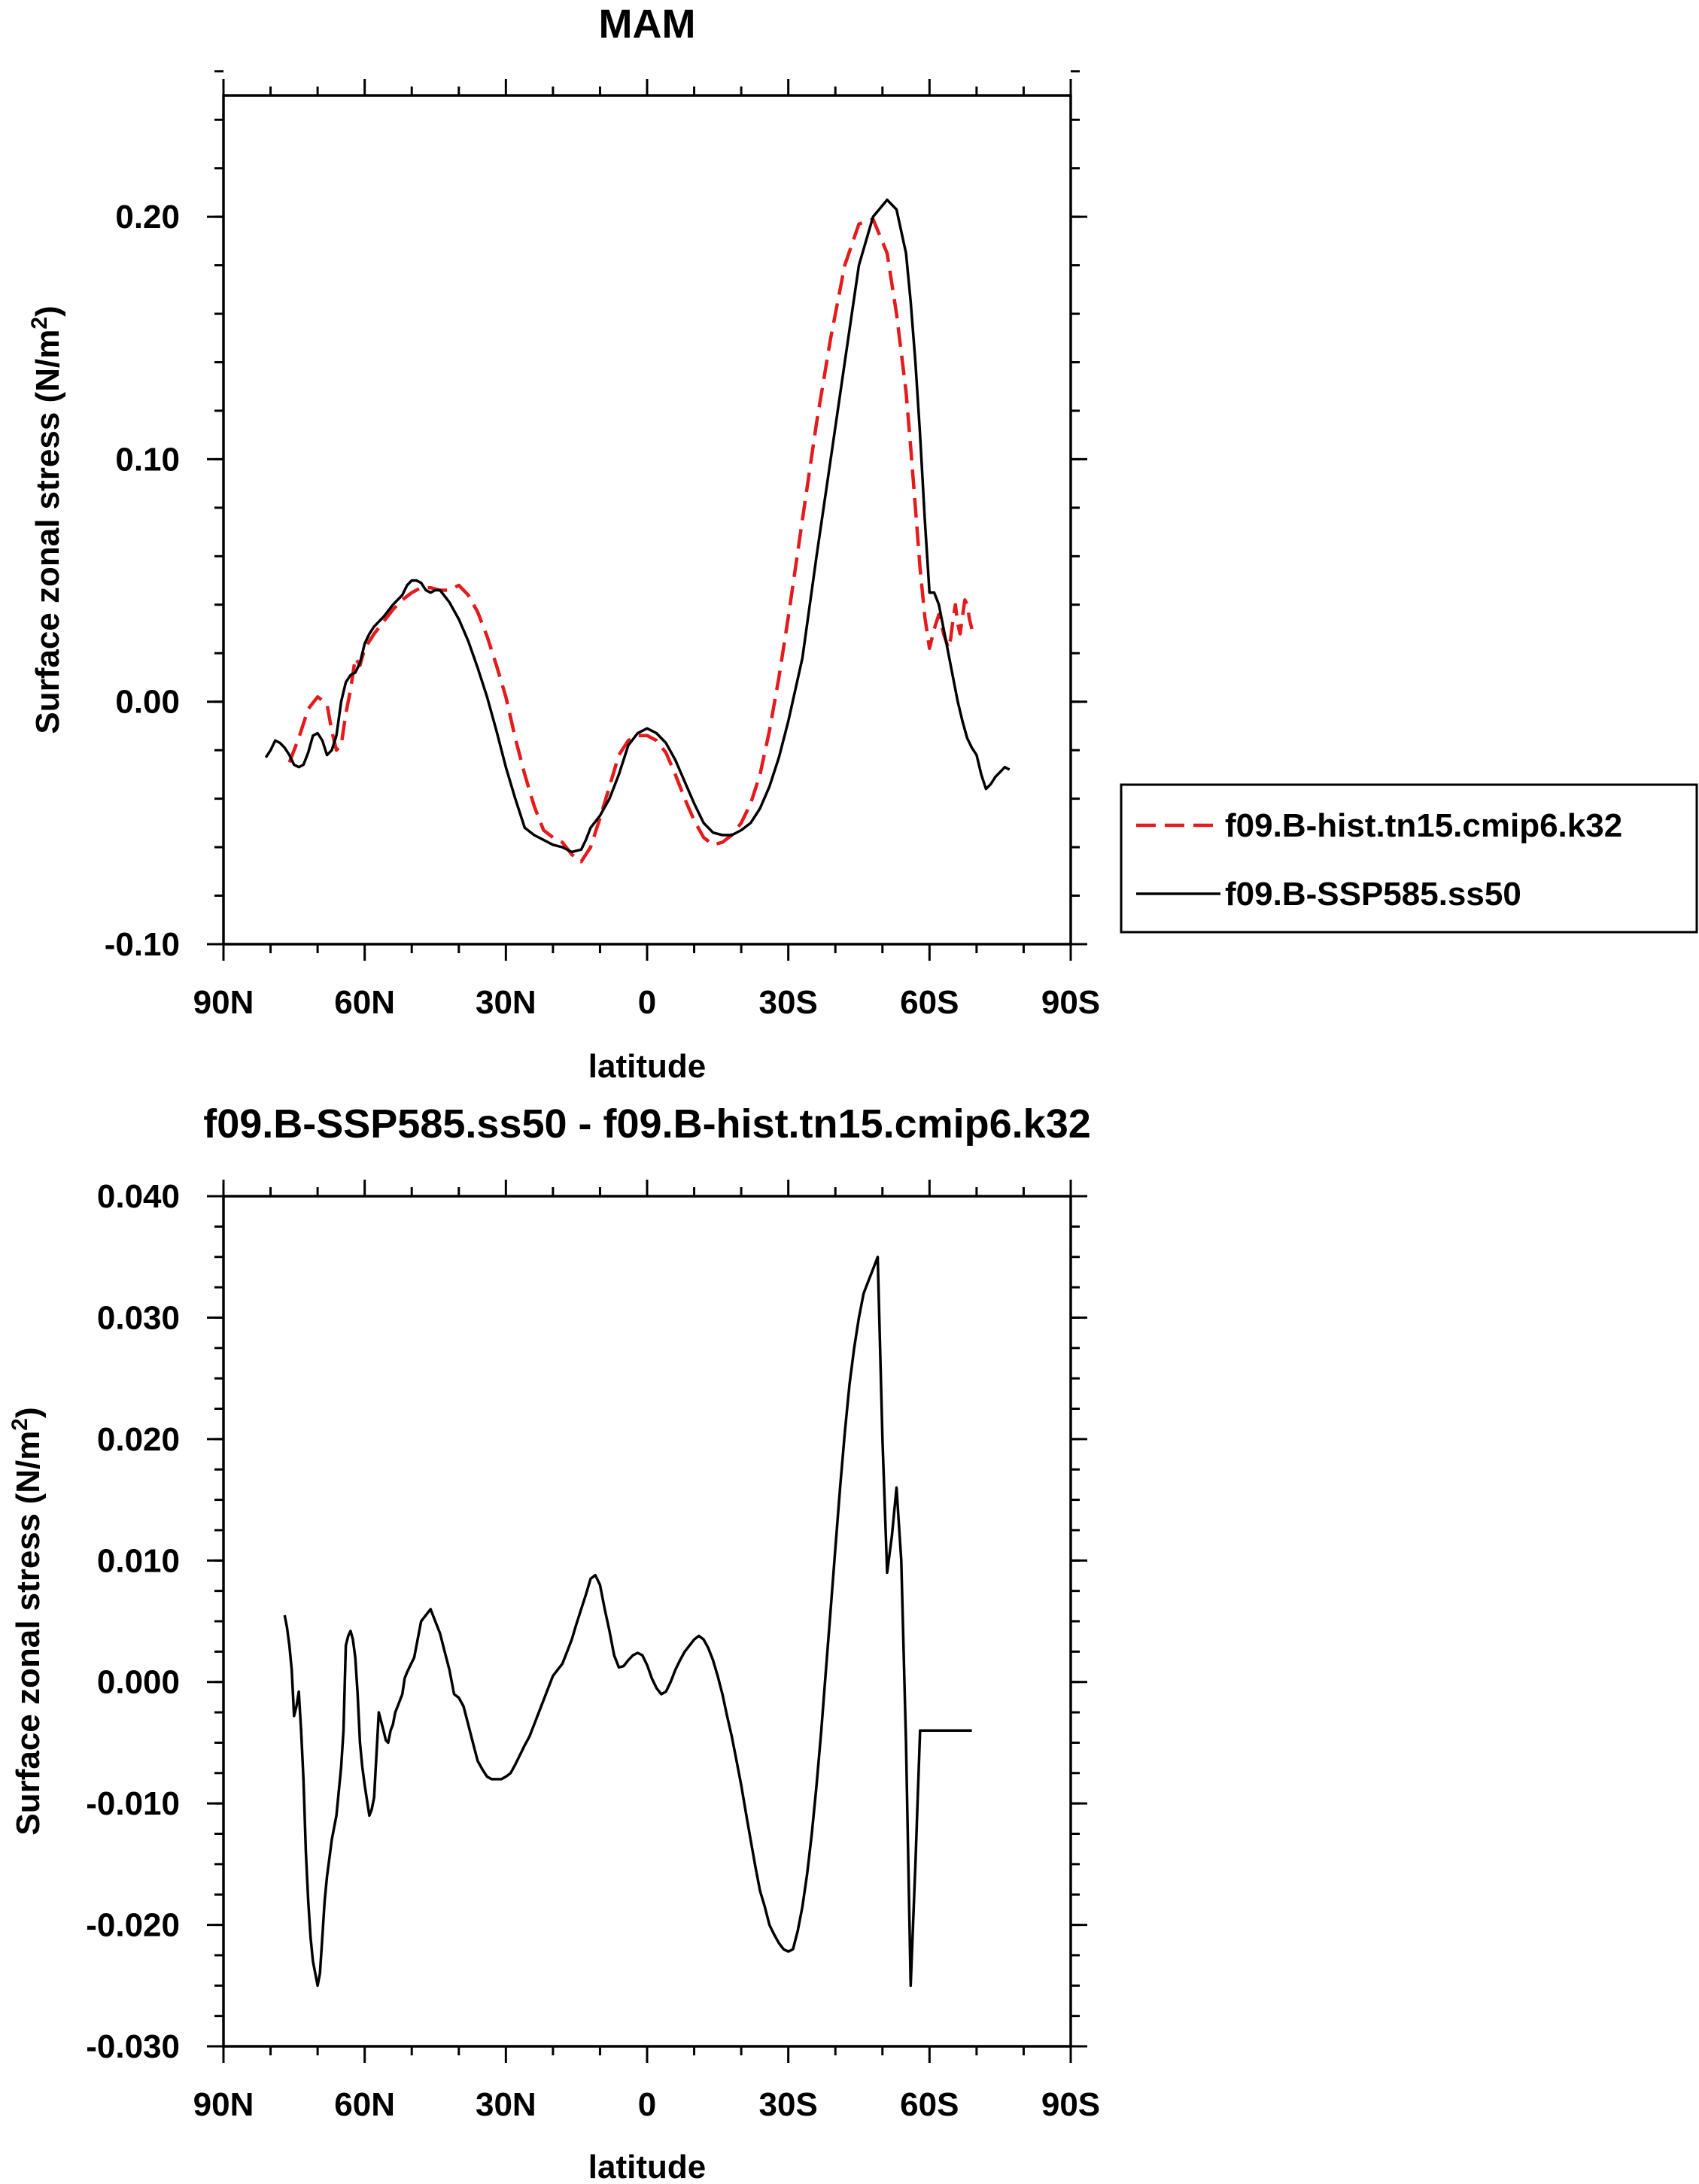 Image resolution: width=1699 pixels, height=2184 pixels. I want to click on legend-label-ssp585: f09.B-SSP585.ss50, so click(1373, 894).